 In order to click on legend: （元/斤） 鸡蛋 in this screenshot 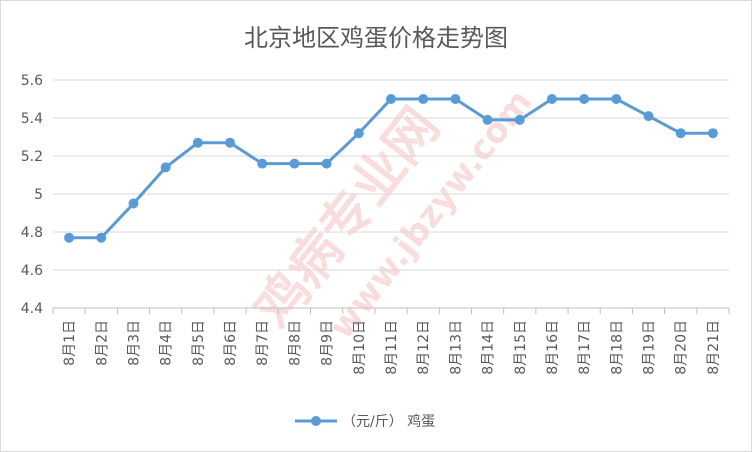, I will do `click(365, 421)`.